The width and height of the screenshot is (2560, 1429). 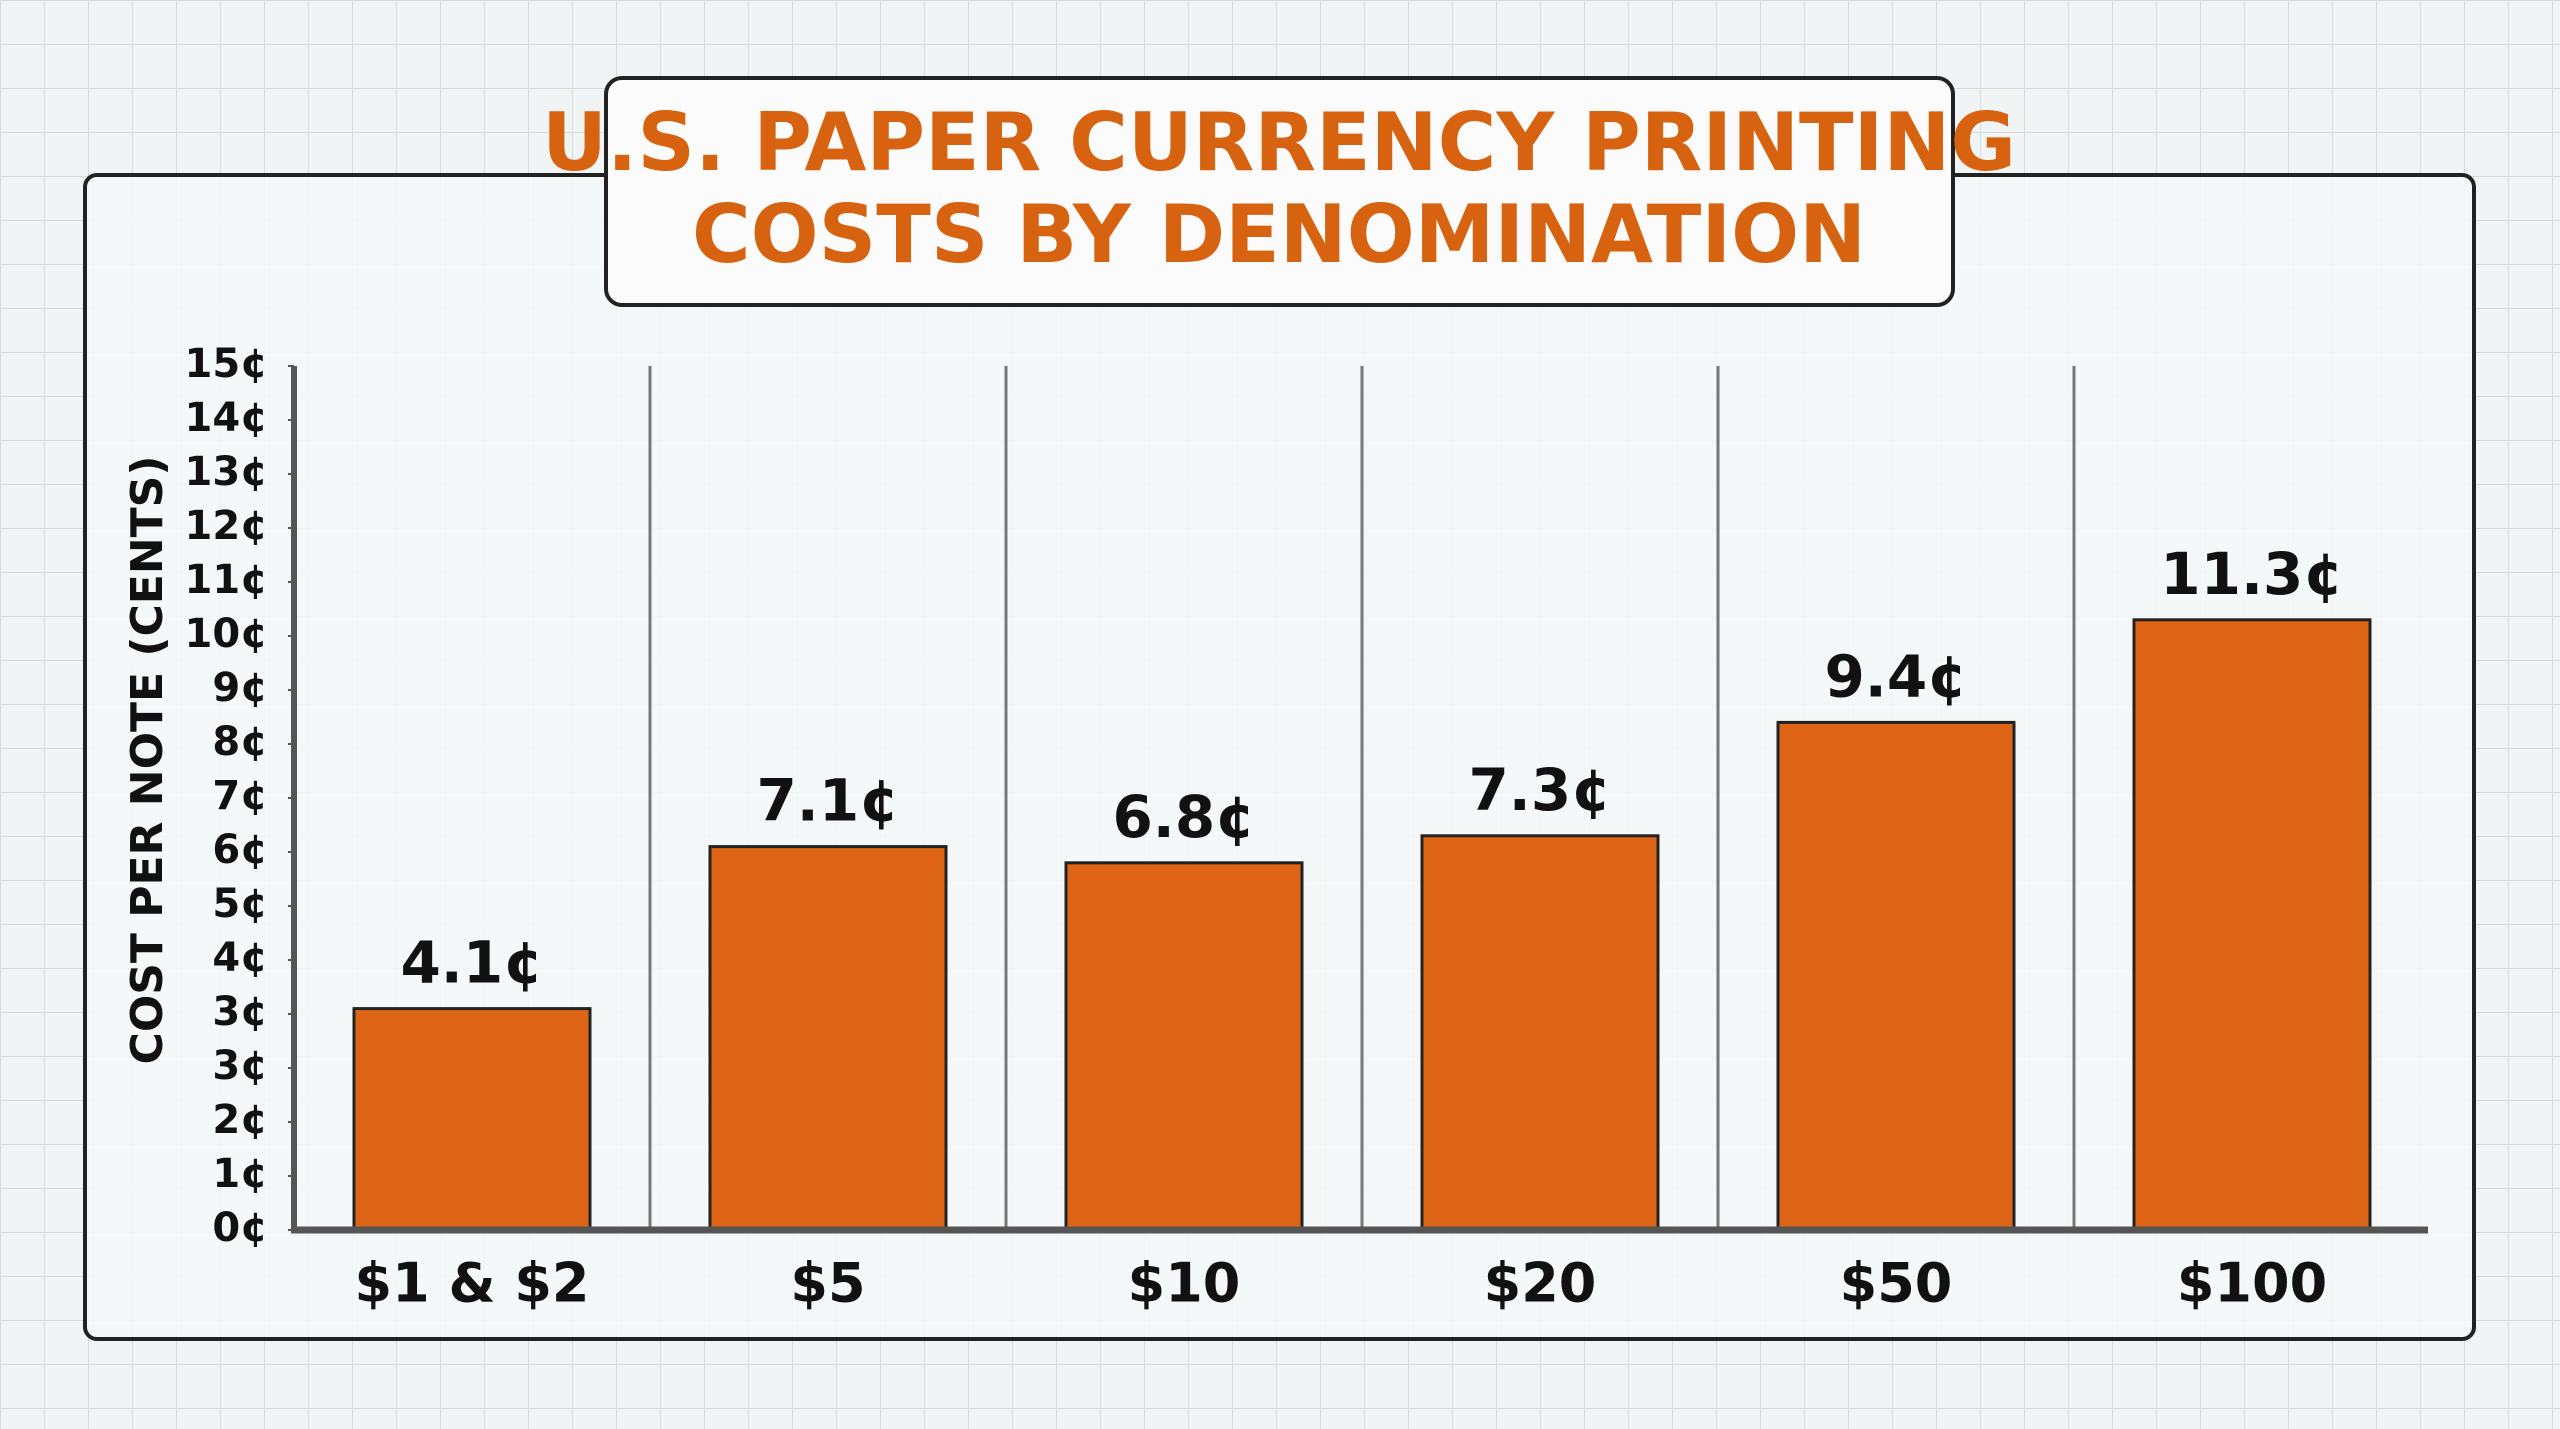 What do you see at coordinates (227, 526) in the screenshot?
I see `y-tick-label: 12¢` at bounding box center [227, 526].